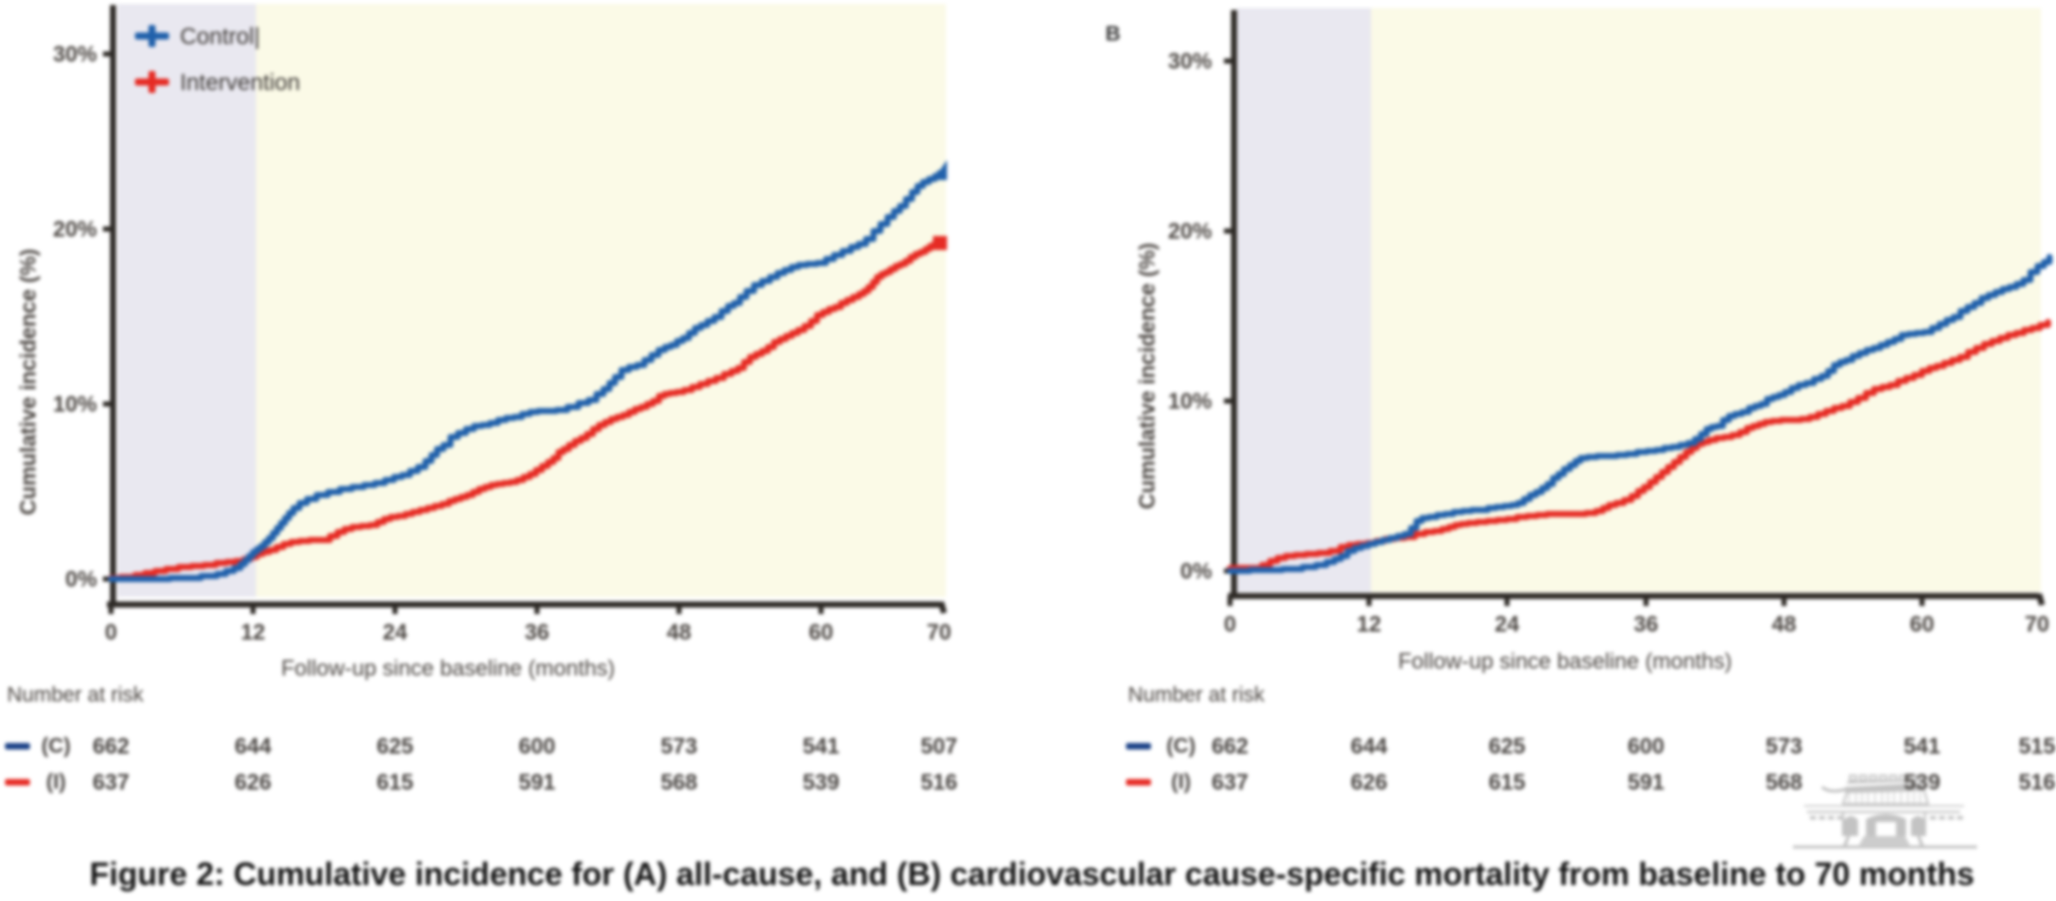 This screenshot has height=901, width=2056. What do you see at coordinates (240, 82) in the screenshot?
I see `svg-text: Intervention` at bounding box center [240, 82].